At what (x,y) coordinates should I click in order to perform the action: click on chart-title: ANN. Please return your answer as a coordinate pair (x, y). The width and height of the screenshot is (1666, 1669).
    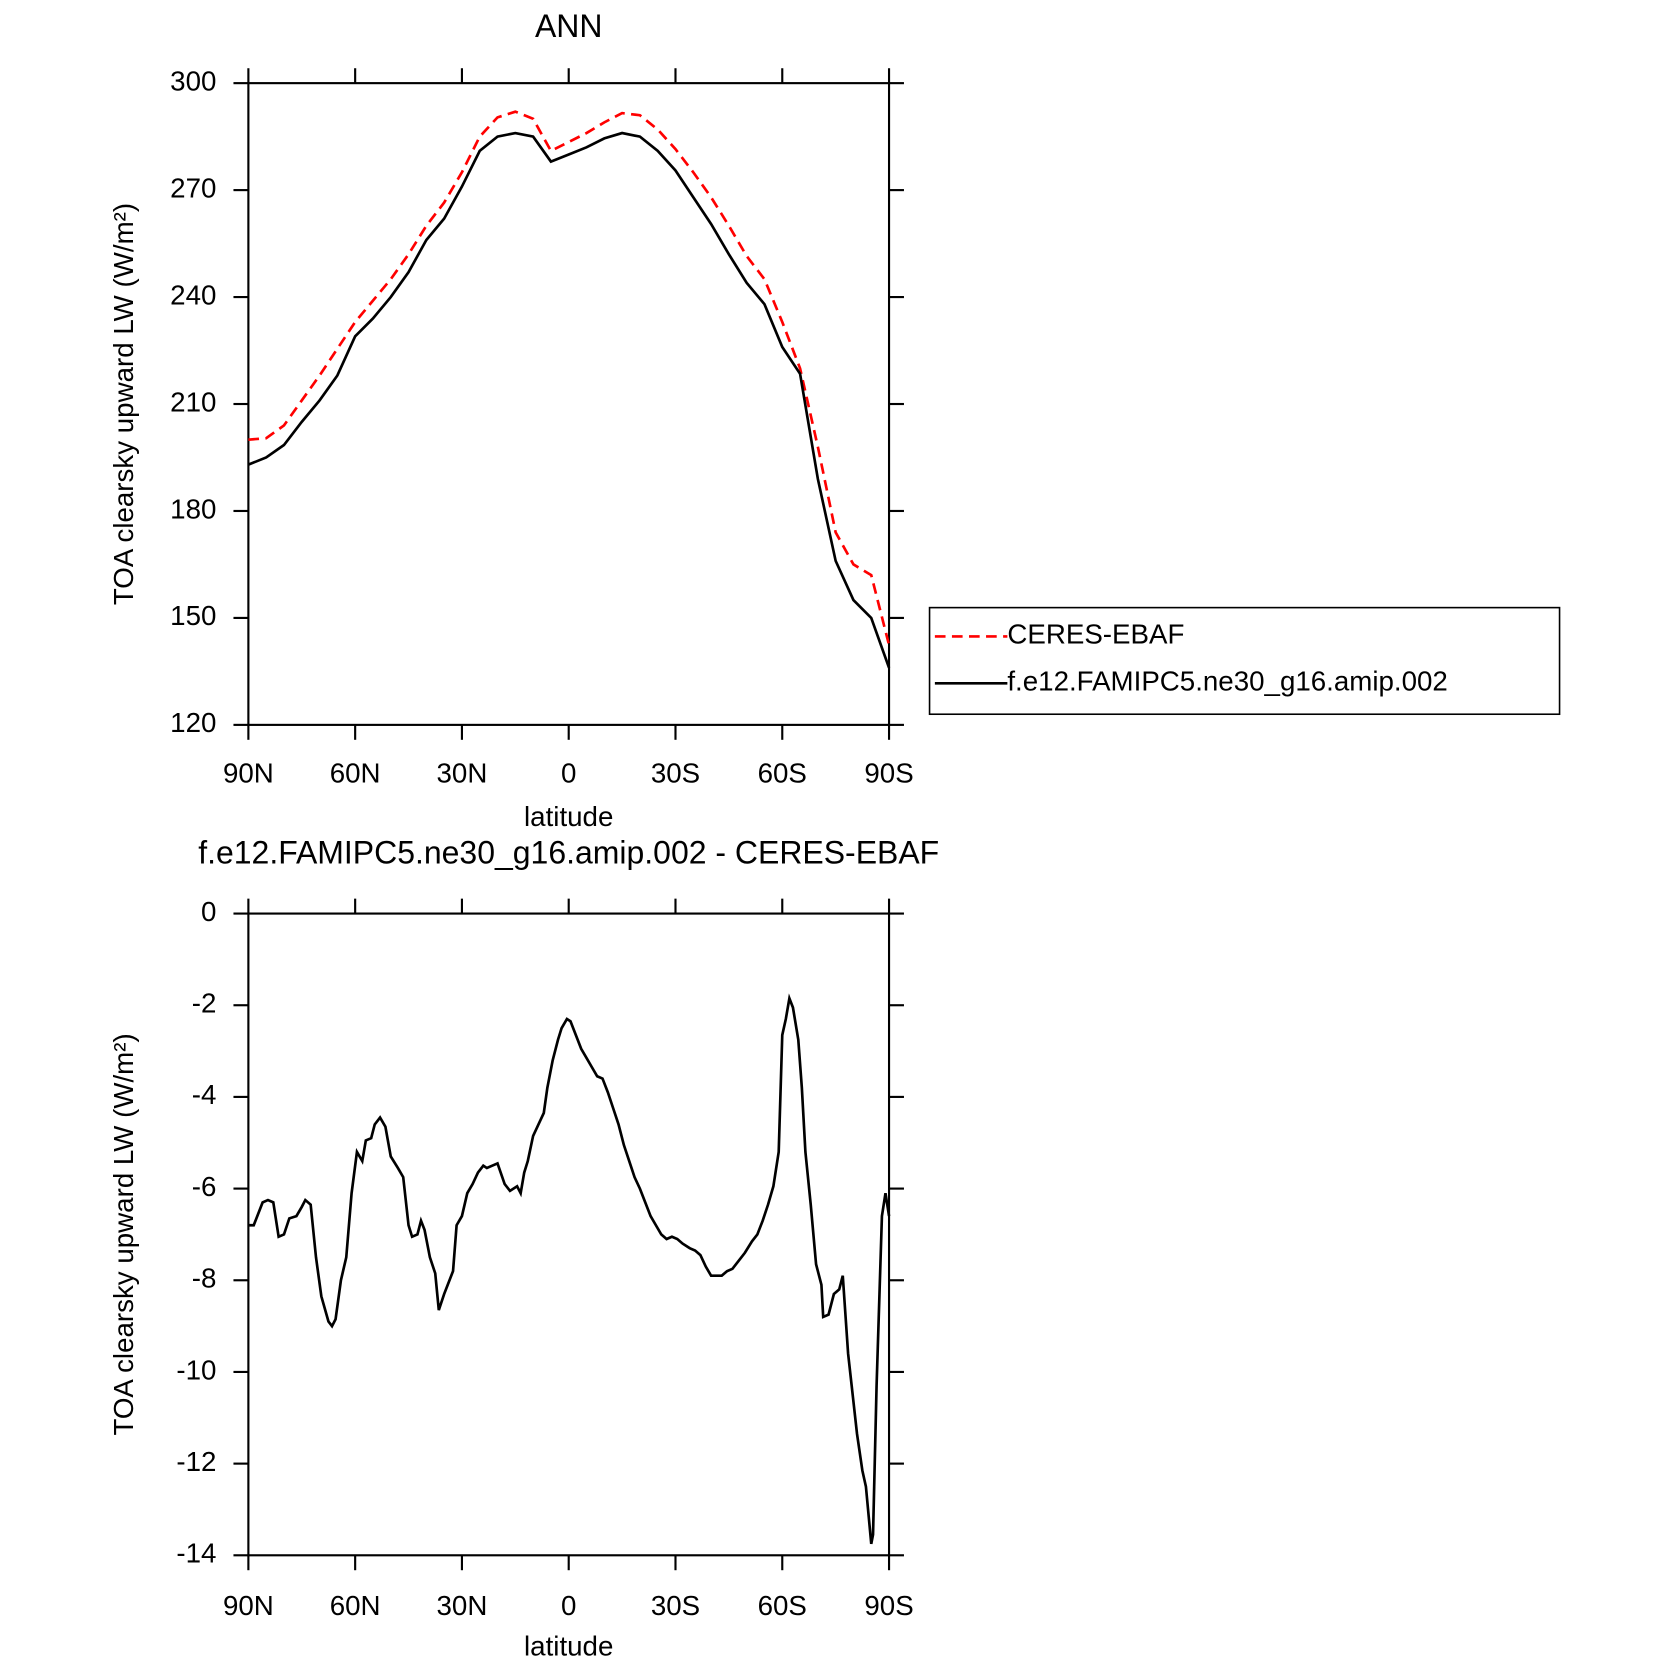
    Looking at the image, I should click on (569, 26).